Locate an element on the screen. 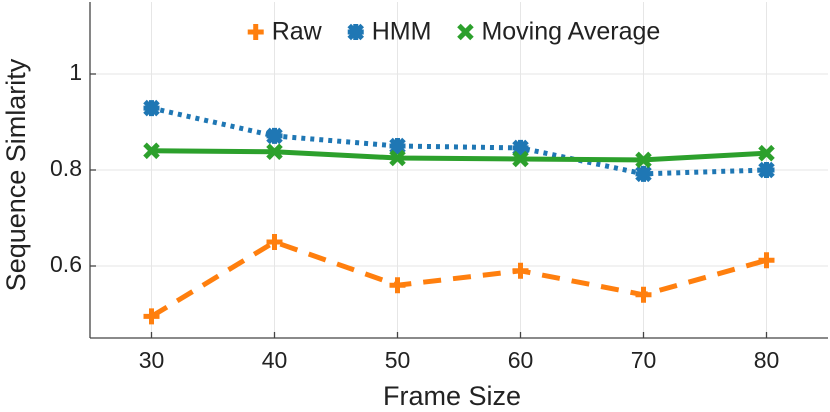 This screenshot has height=412, width=830. x-tick-label: 70 is located at coordinates (644, 360).